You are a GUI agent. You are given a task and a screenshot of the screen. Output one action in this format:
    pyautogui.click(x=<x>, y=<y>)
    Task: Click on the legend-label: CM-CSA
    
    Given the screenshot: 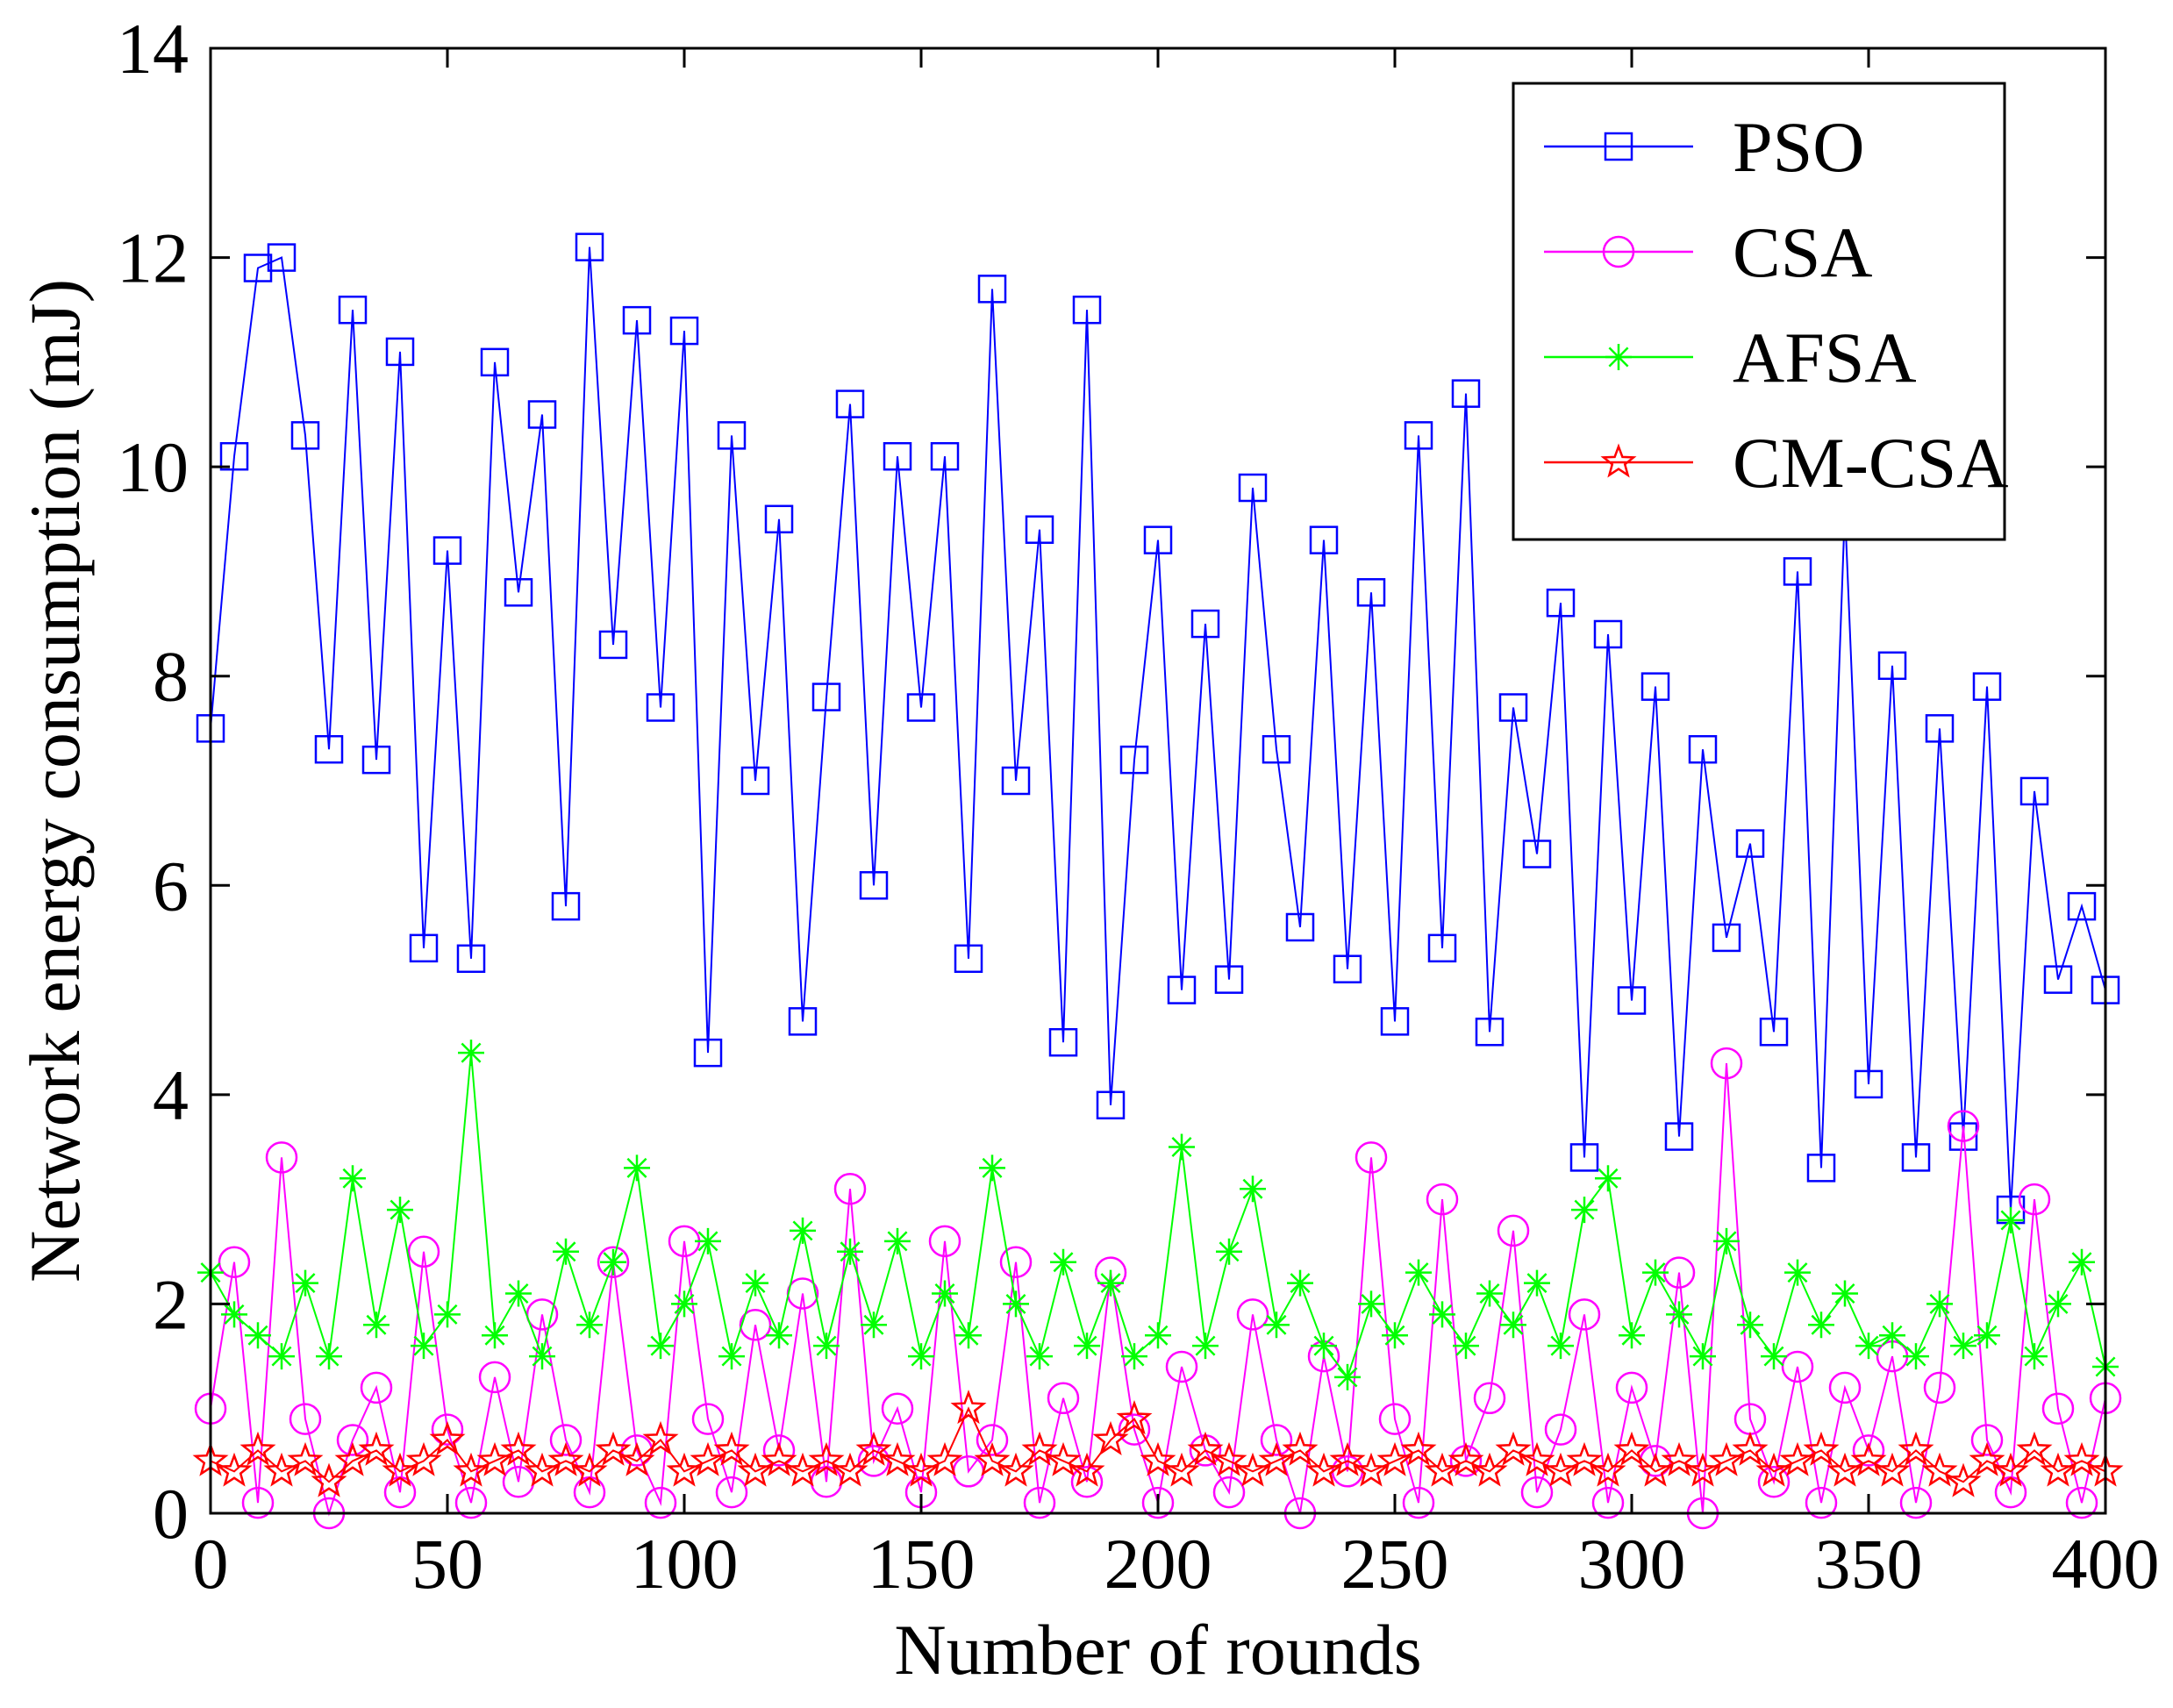 What is the action you would take?
    pyautogui.click(x=1870, y=463)
    